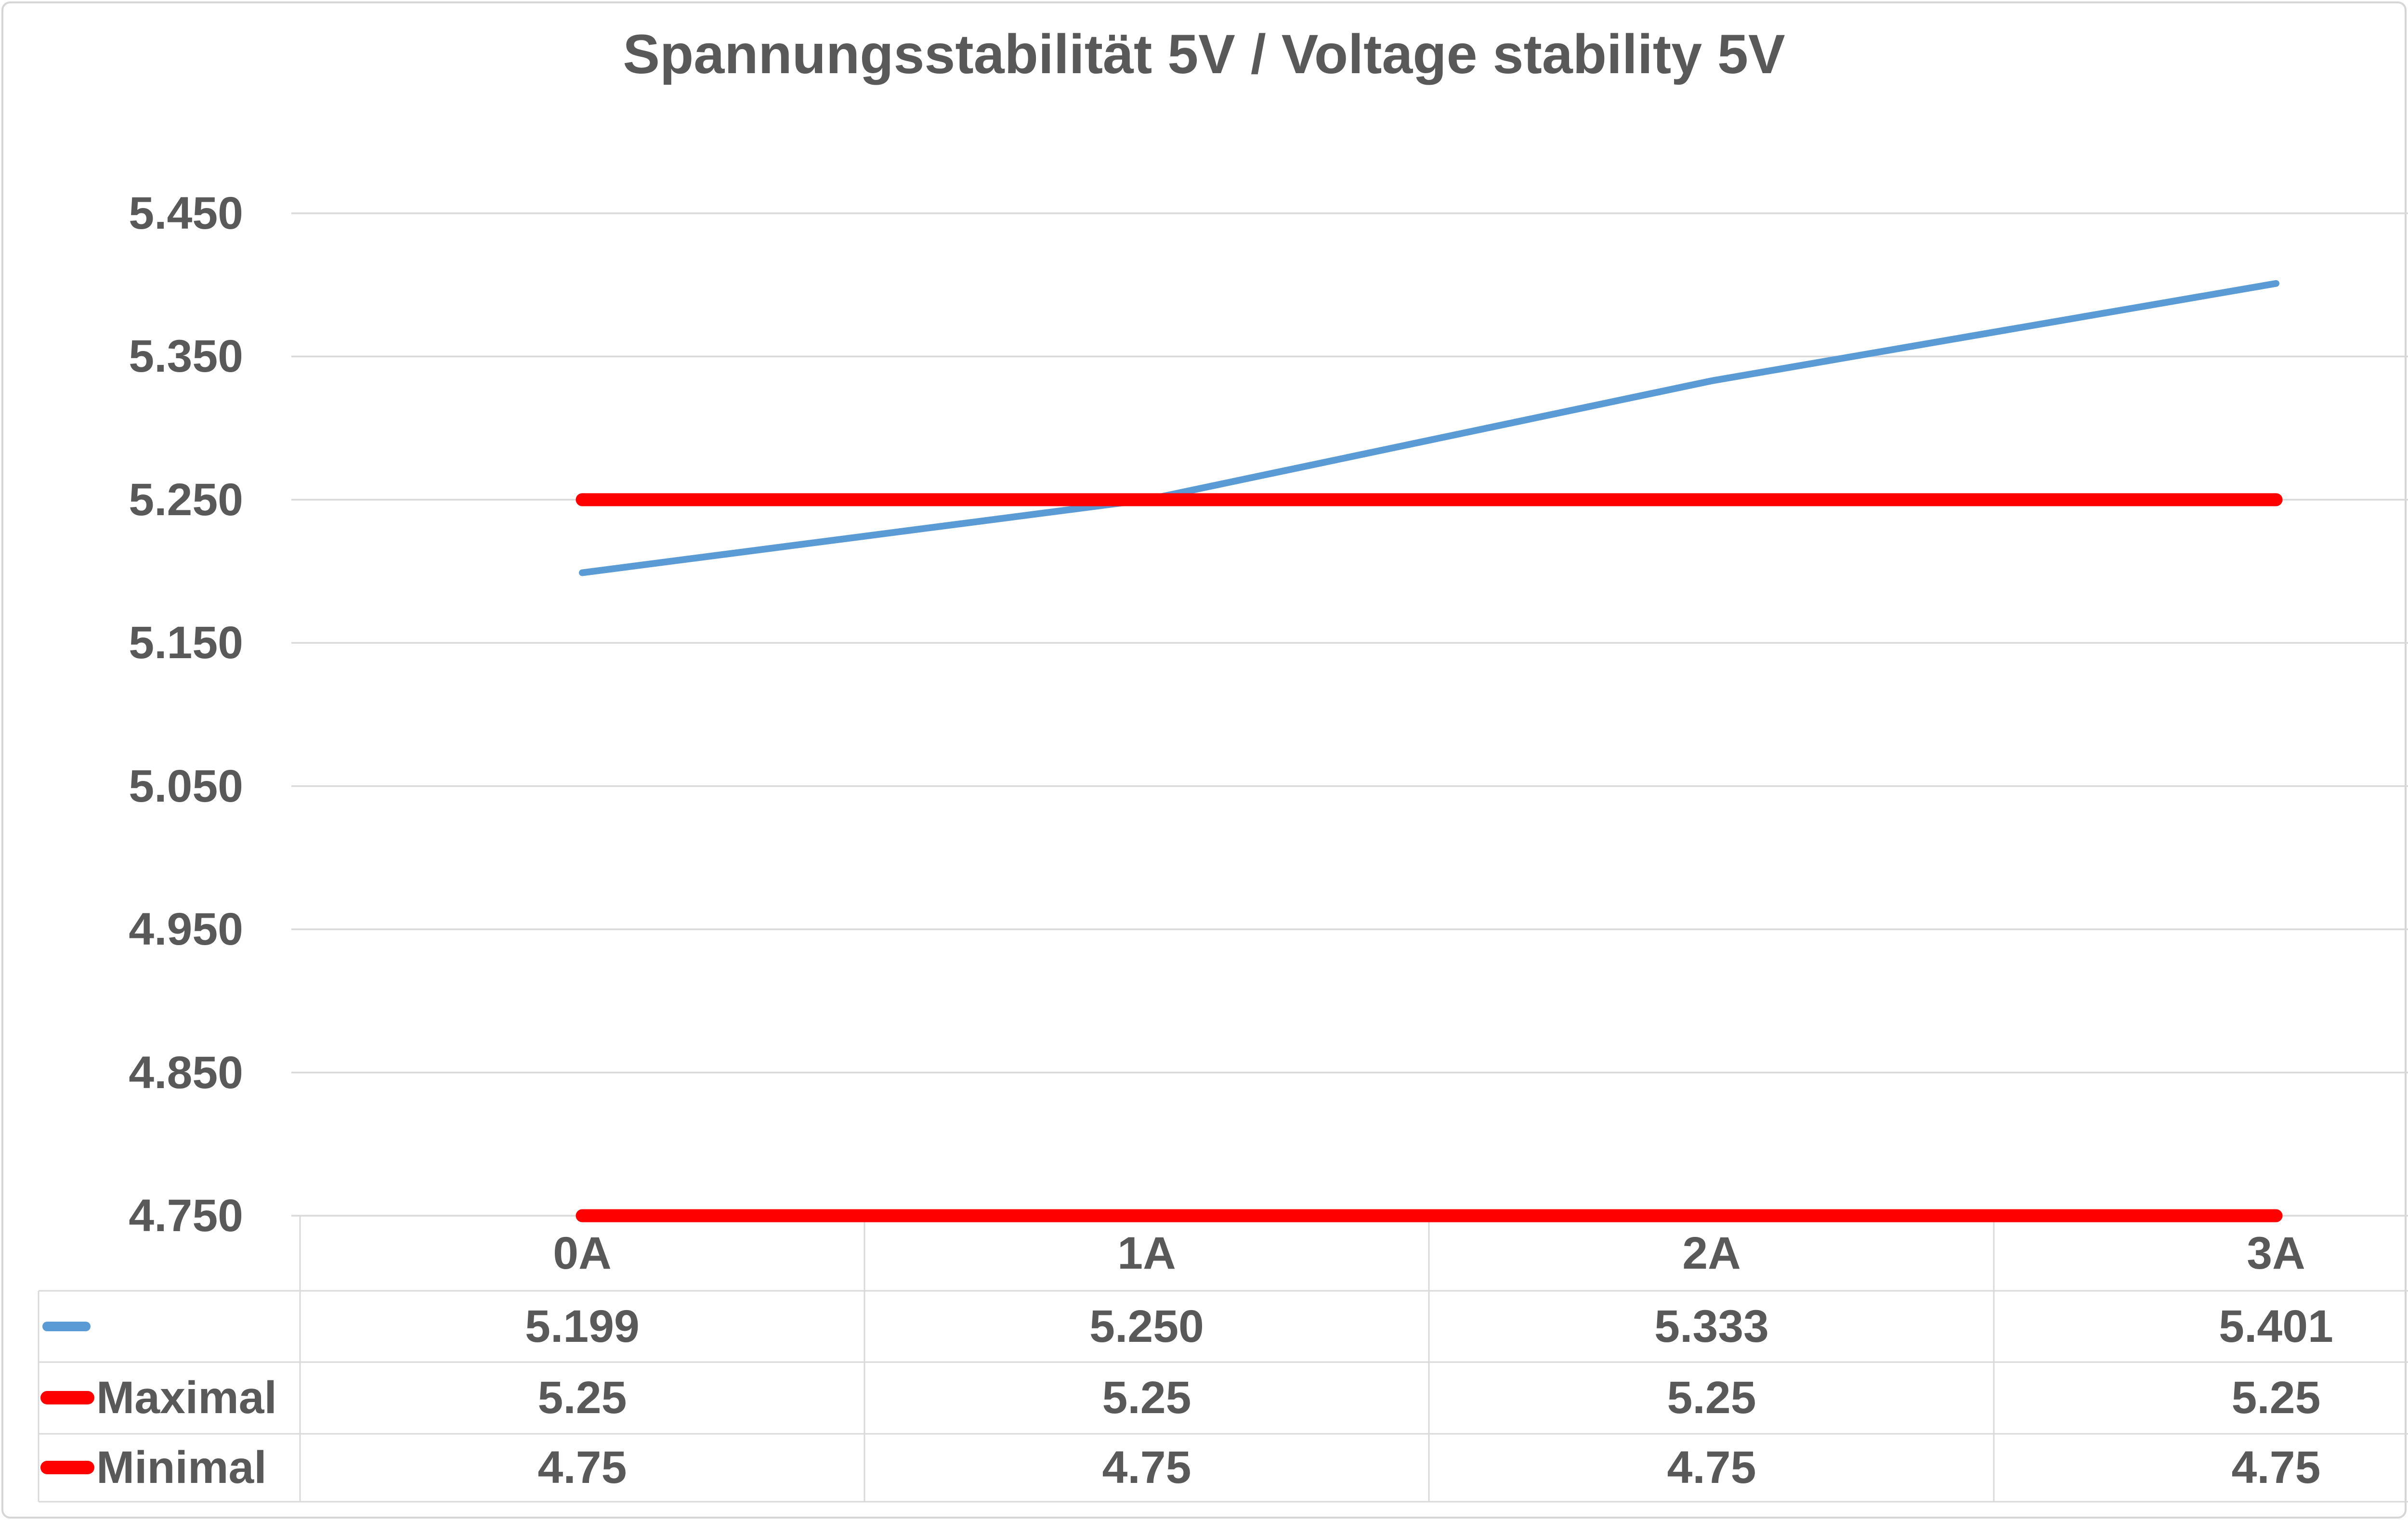 Image resolution: width=2408 pixels, height=1520 pixels. What do you see at coordinates (2276, 1326) in the screenshot?
I see `table-value: 5.401` at bounding box center [2276, 1326].